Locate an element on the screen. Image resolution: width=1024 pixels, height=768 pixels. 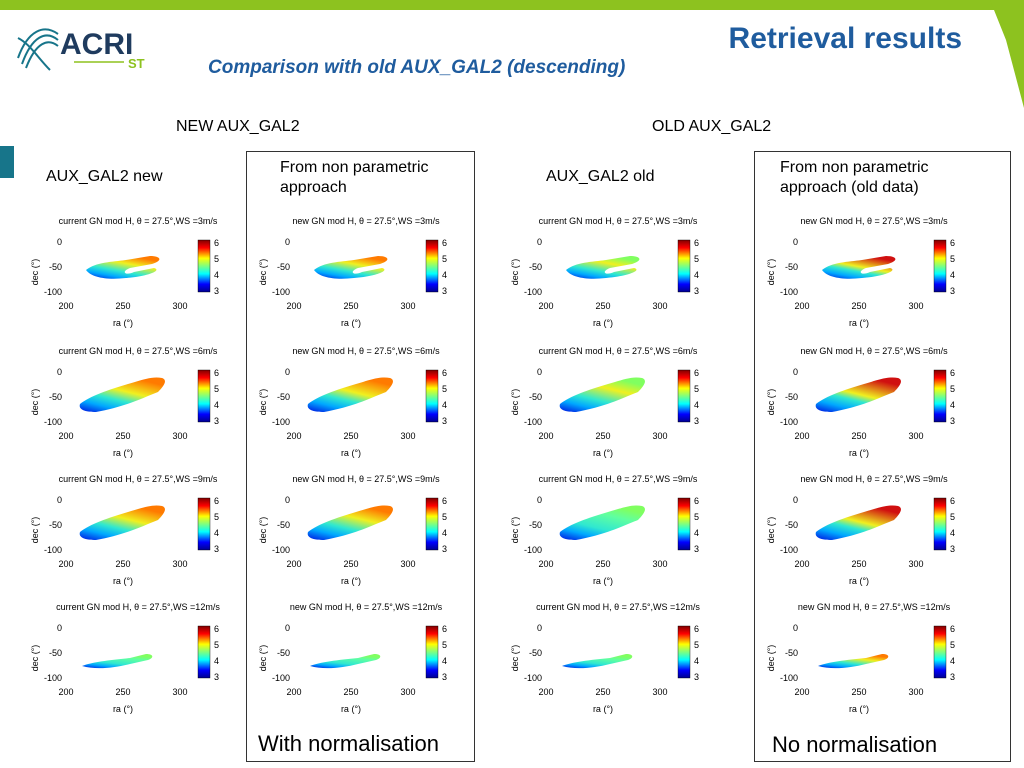
plot-title: new GN mod H, θ = 27.5°,WS =3m/s is located at coordinates (366, 221).